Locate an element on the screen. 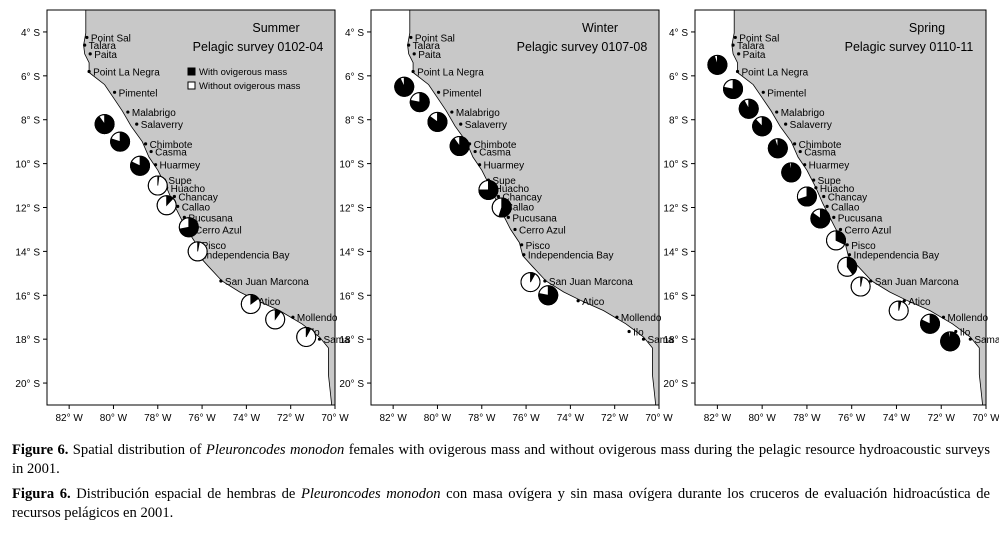 Image resolution: width=999 pixels, height=534 pixels. legend-swatch-with is located at coordinates (191, 71).